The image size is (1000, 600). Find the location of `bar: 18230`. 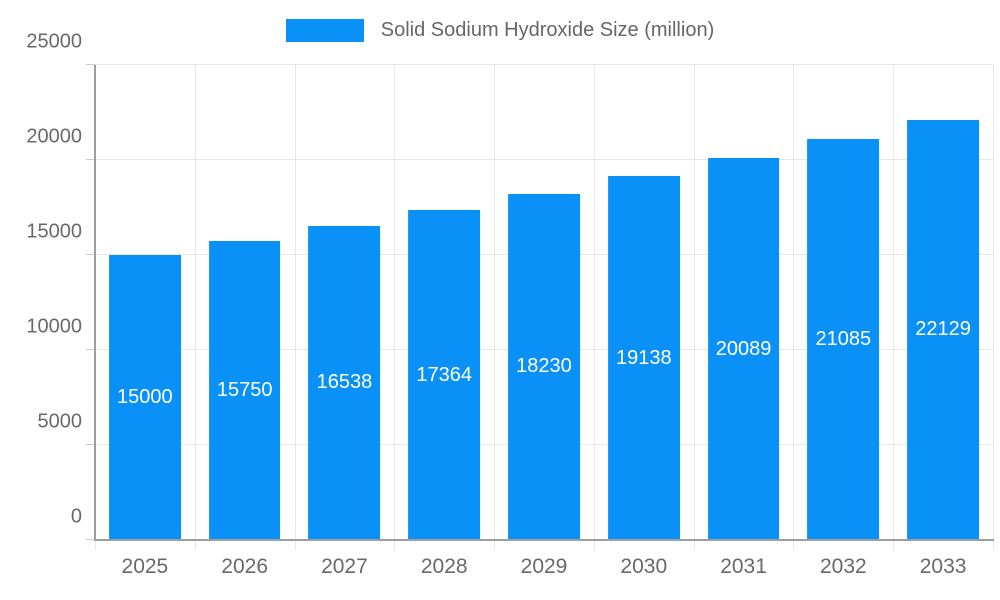

bar: 18230 is located at coordinates (544, 366).